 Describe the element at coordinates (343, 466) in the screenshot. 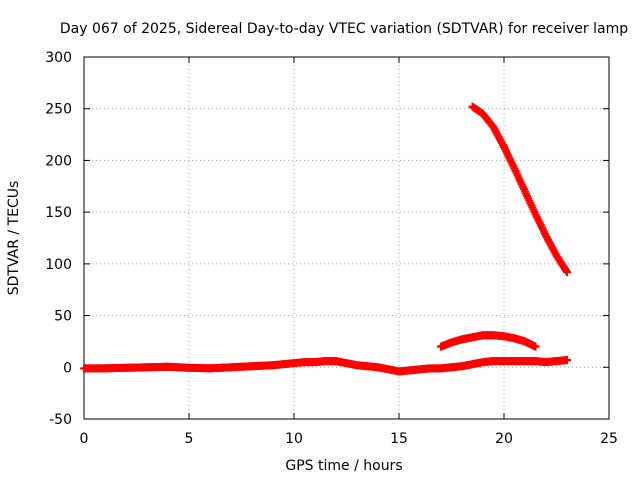

I see `x-axis-label: GPS time / hours` at that location.